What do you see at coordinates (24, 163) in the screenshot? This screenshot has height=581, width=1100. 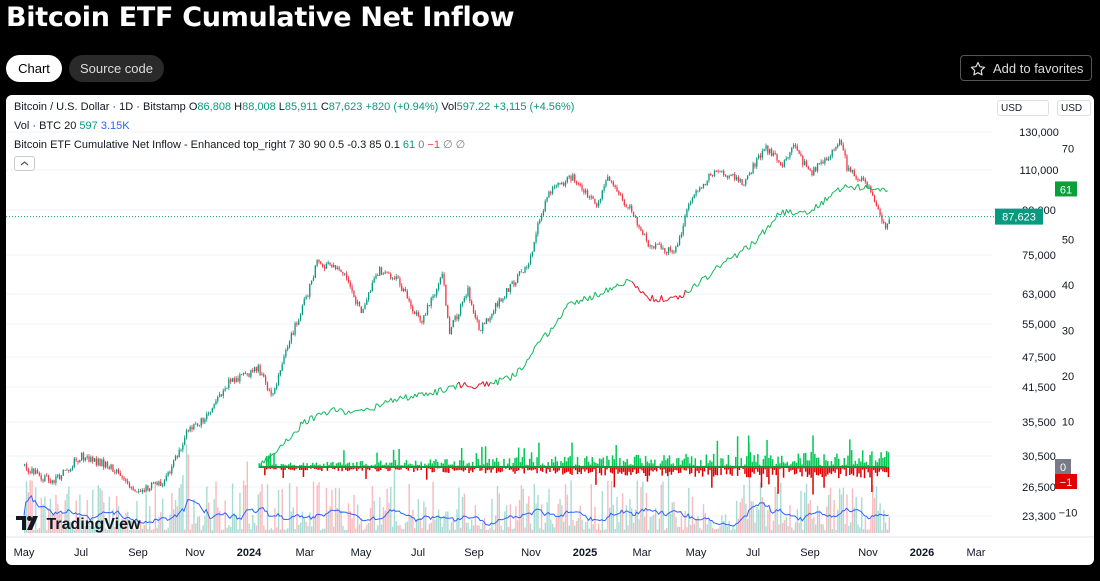 I see `collapse-legend-button` at bounding box center [24, 163].